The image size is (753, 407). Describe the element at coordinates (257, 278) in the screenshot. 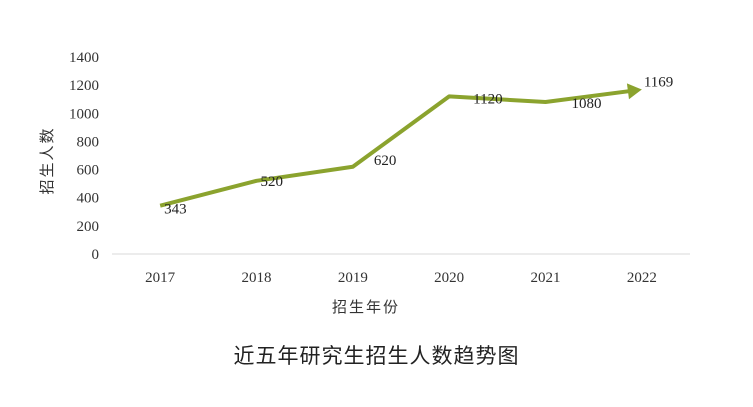

I see `x-tick-label: 2018` at that location.